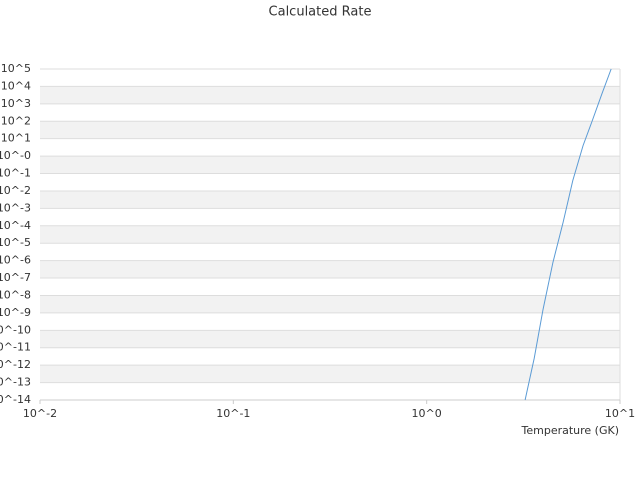 Image resolution: width=640 pixels, height=480 pixels. I want to click on y-tick-label: 10^5, so click(16, 68).